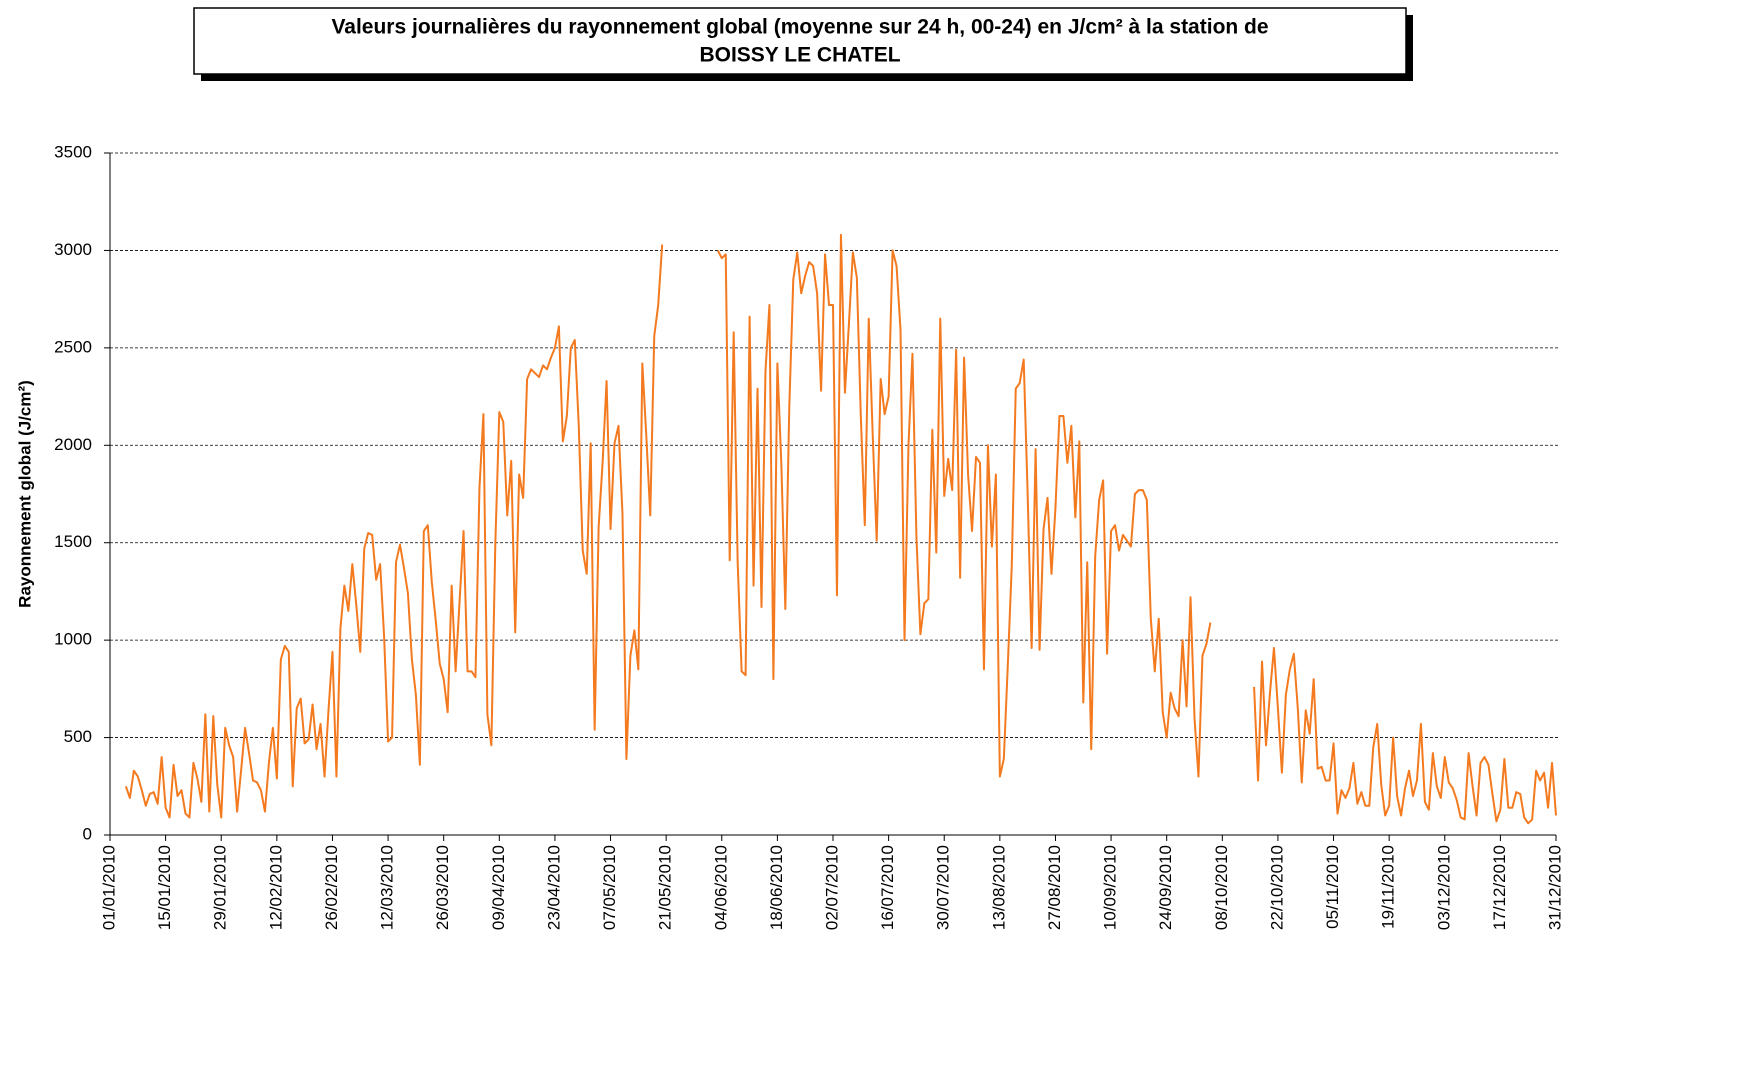 This screenshot has height=1072, width=1747. I want to click on y-tick-label: 500, so click(78, 736).